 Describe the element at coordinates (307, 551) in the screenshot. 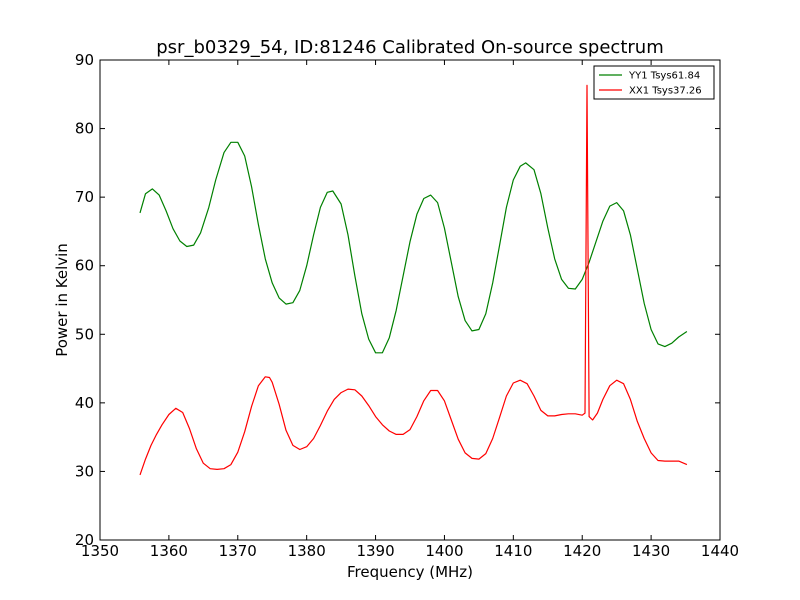

I see `x-tick-label: 1380` at that location.